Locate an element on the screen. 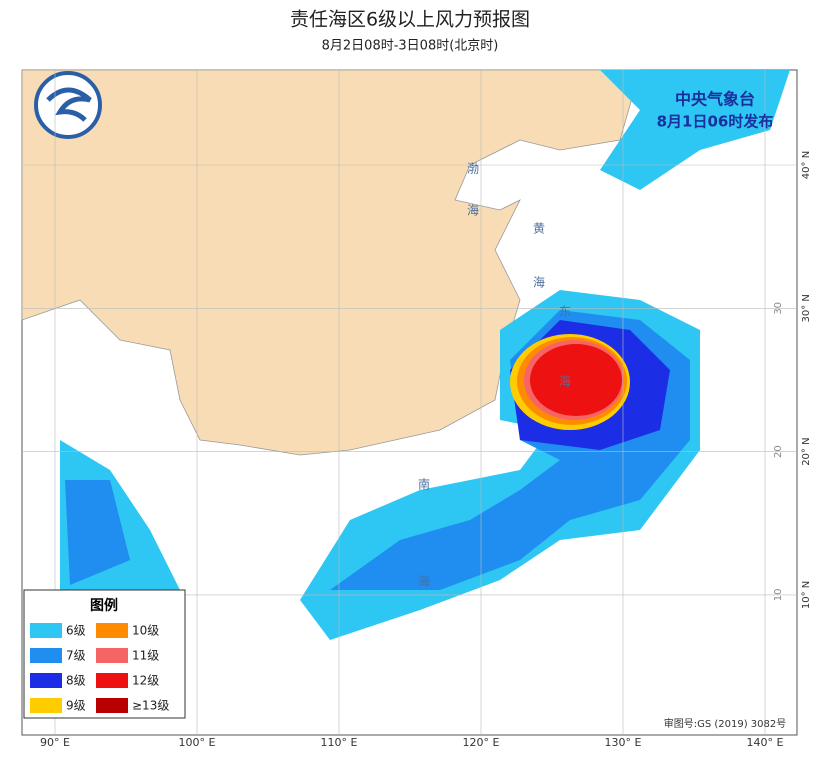  inner-lat-label: 10 is located at coordinates (778, 595).